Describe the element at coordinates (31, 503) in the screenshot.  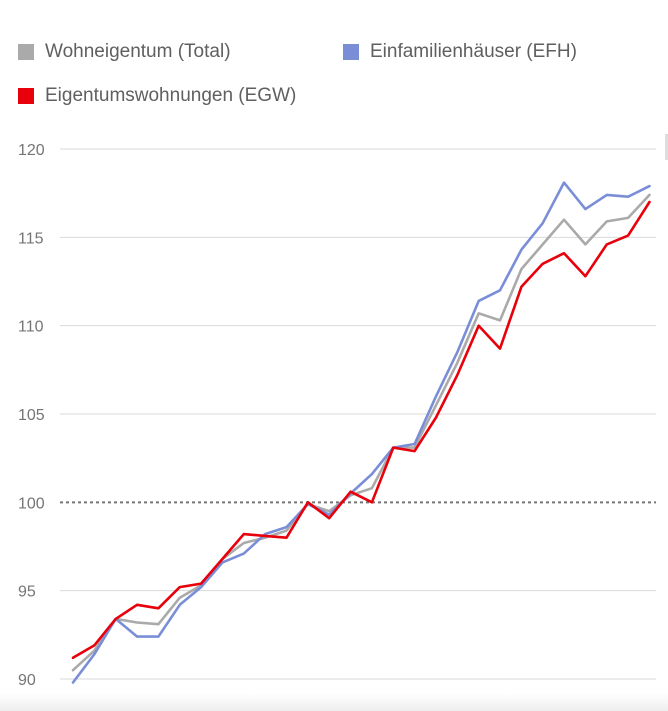
I see `y-tick-label-100: 100` at that location.